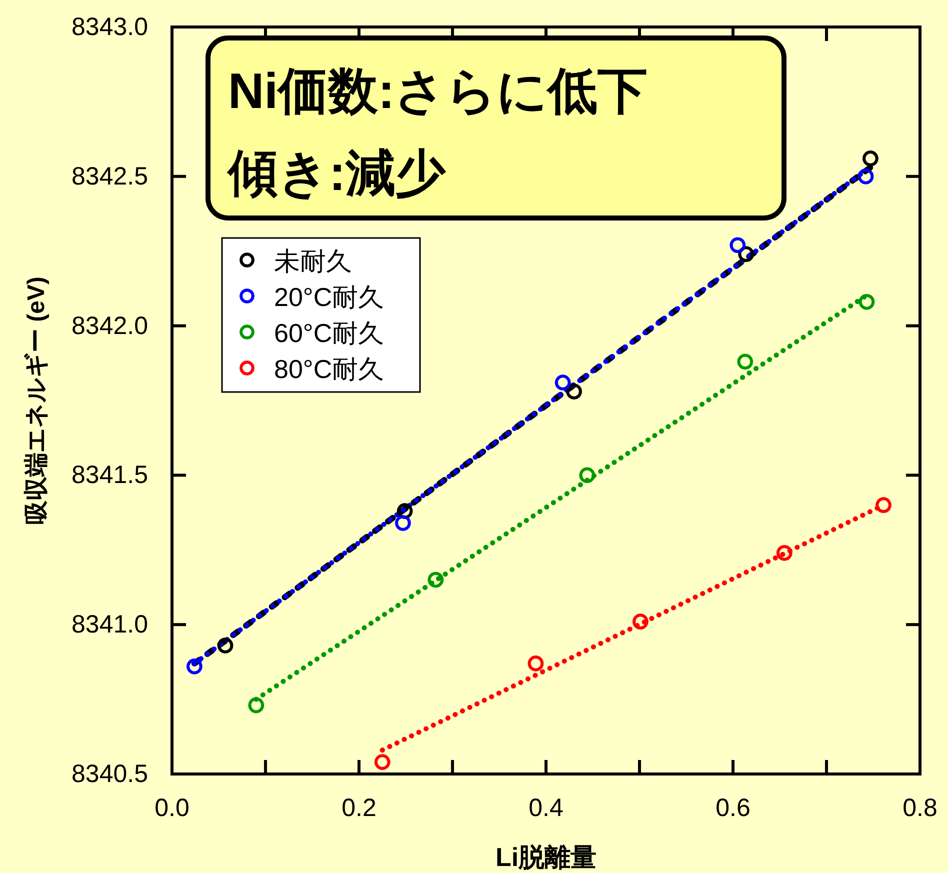 The image size is (948, 873). I want to click on y-tick-label: 8343.0, so click(110, 27).